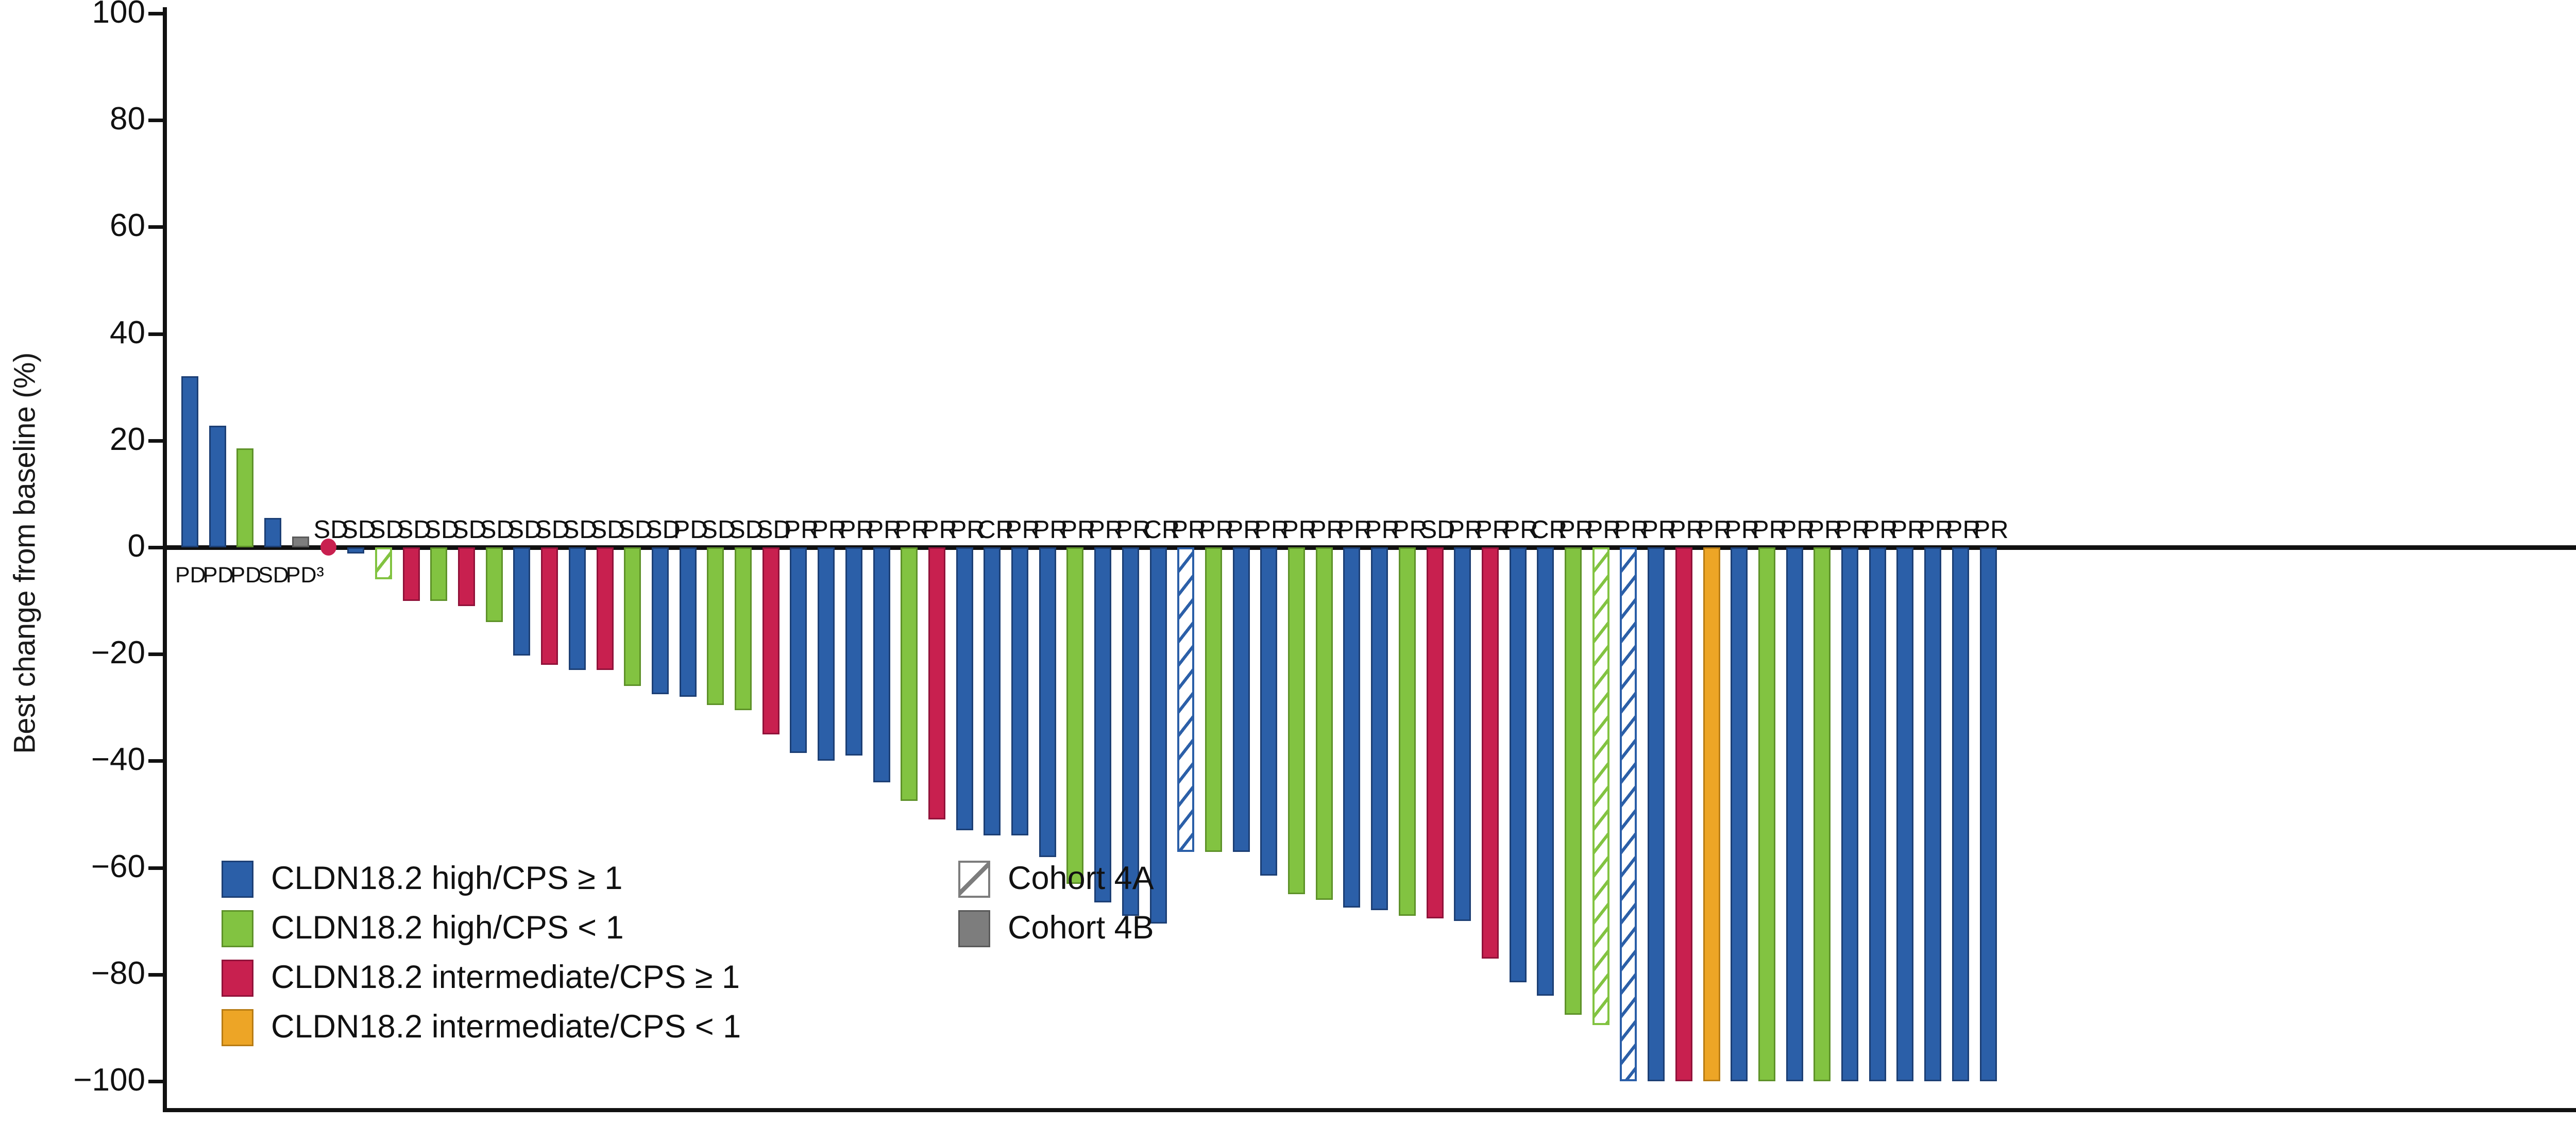  I want to click on legend-swatch-green, so click(237, 928).